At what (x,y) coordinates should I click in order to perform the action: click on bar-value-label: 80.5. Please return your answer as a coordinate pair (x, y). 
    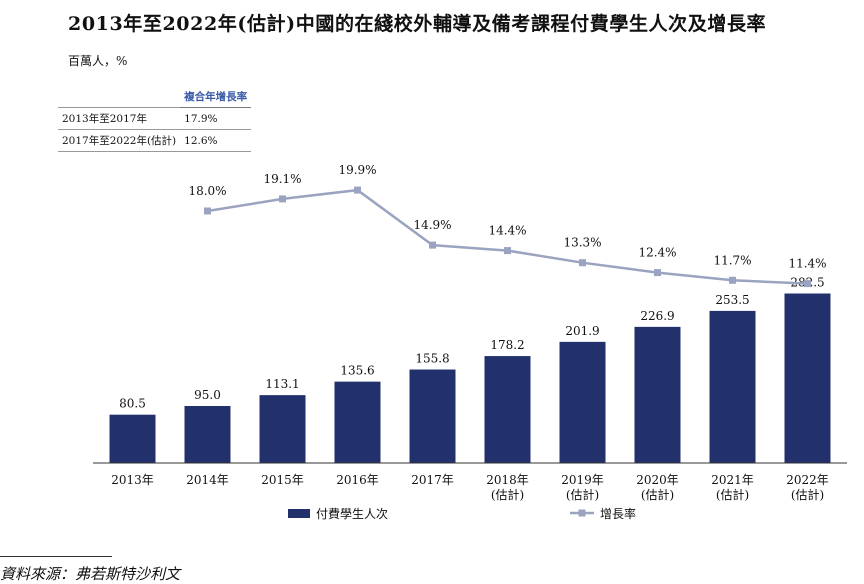
    Looking at the image, I should click on (132, 404).